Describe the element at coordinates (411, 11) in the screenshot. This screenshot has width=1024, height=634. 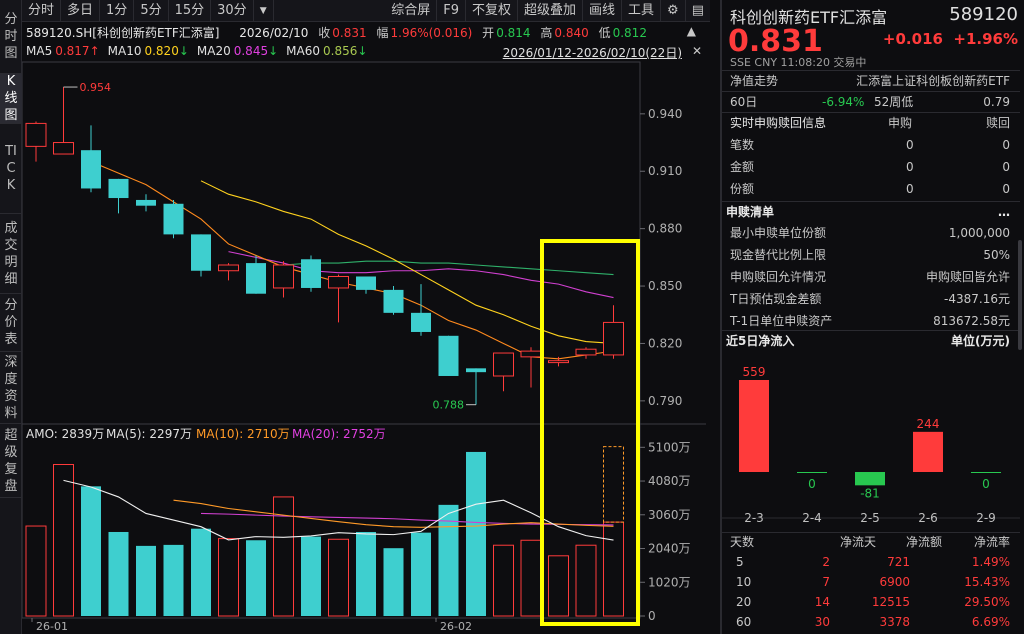
I see `composite-screen-button: 综合屏` at that location.